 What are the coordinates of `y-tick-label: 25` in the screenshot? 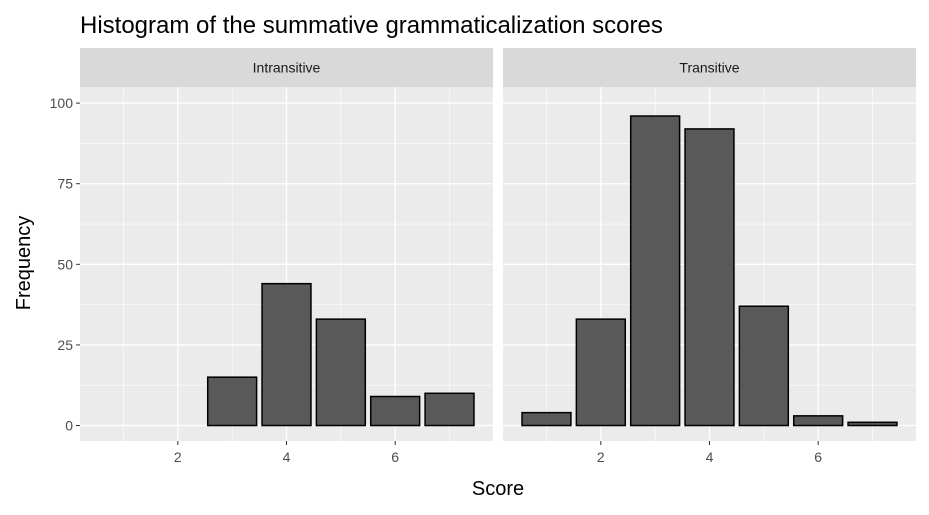 It's located at (65, 345).